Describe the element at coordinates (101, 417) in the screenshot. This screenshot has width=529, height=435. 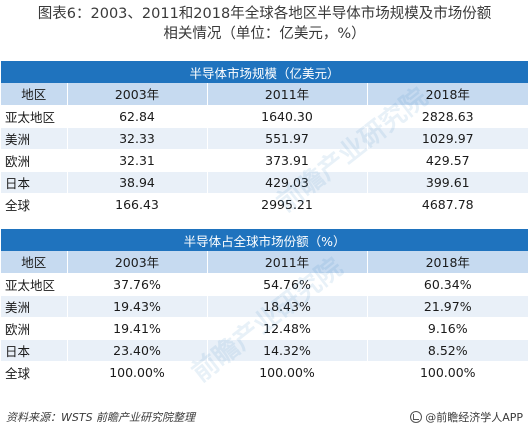
I see `source-note: 资料来源：WSTS 前瞻产业研究院整理` at that location.